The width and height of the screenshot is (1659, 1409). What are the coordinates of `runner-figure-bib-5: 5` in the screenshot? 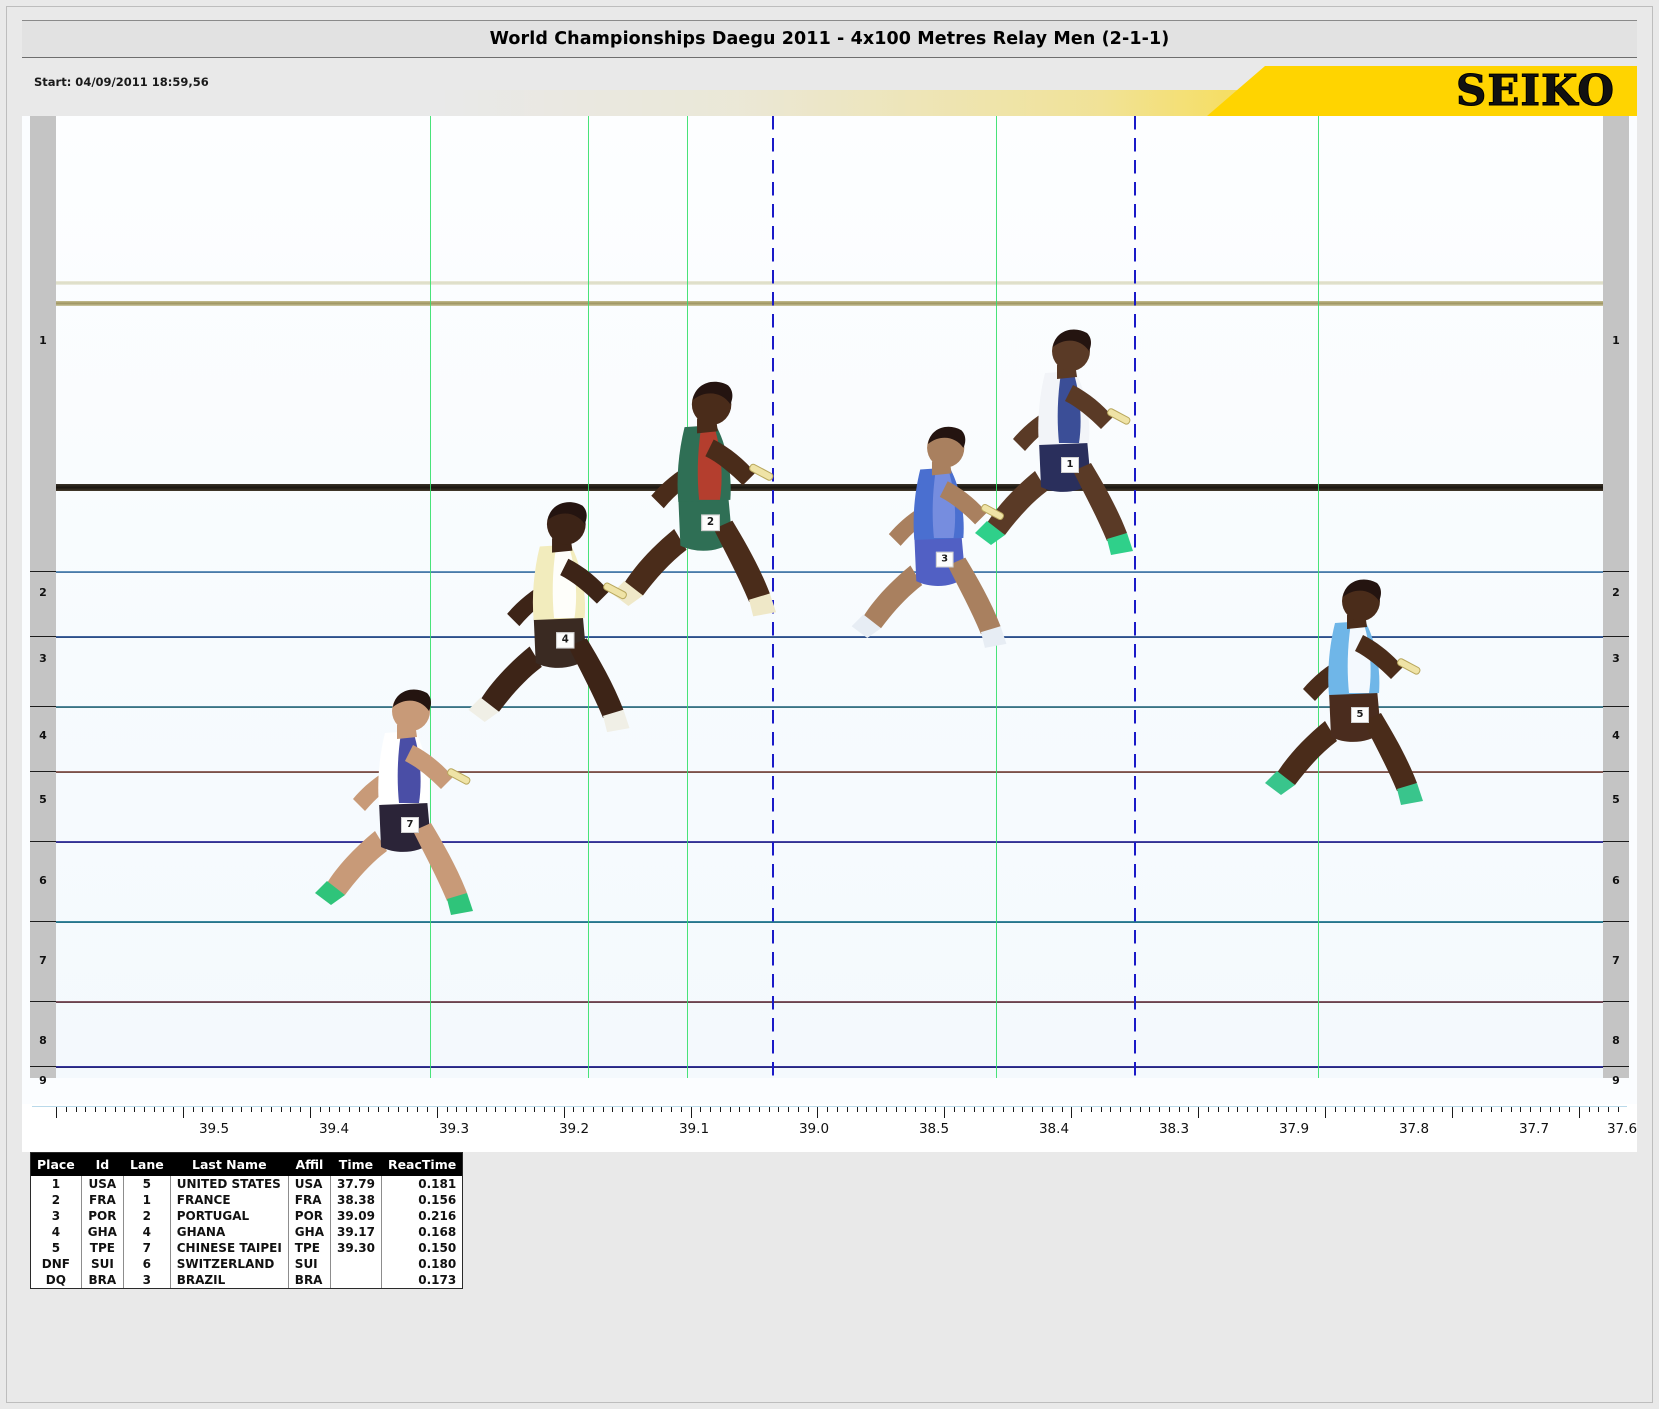 It's located at (1346, 696).